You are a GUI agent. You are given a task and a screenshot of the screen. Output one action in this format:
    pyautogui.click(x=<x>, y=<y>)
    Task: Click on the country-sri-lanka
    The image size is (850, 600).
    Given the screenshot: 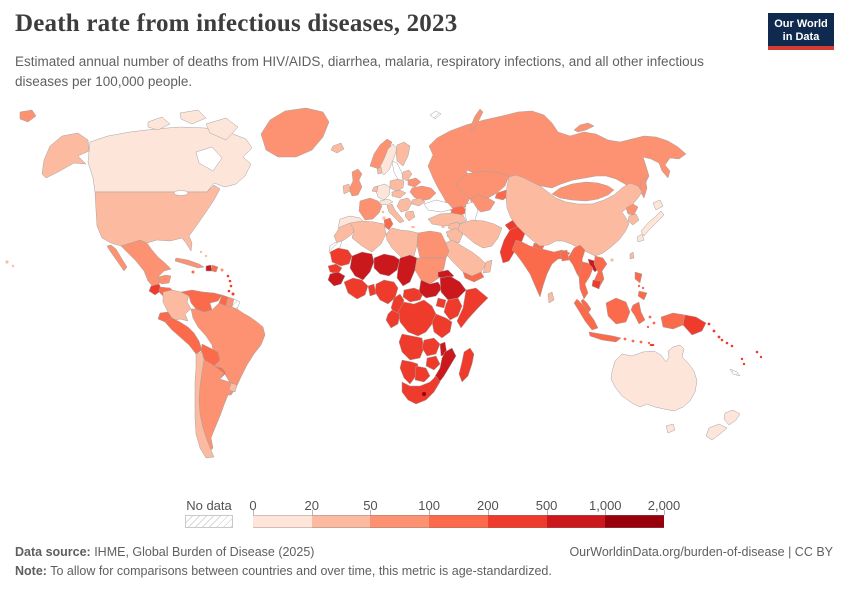 What is the action you would take?
    pyautogui.click(x=551, y=297)
    